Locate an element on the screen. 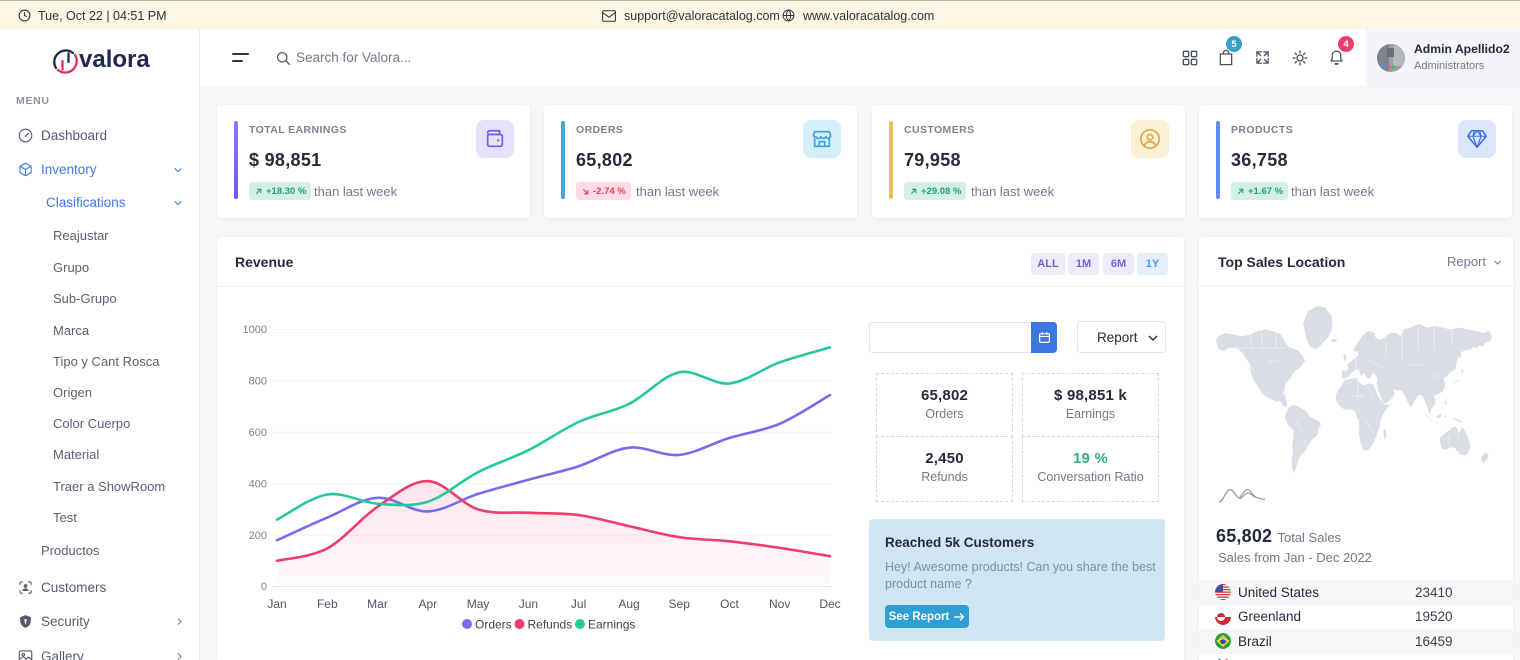 The image size is (1520, 660). svg-text: Jul is located at coordinates (578, 604).